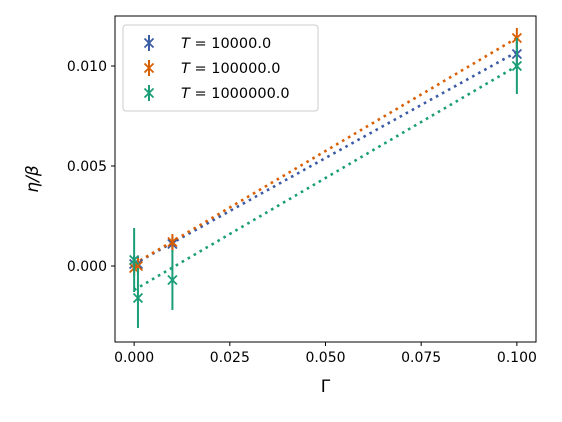 The image size is (562, 422). I want to click on x-axis-label: Γ, so click(326, 387).